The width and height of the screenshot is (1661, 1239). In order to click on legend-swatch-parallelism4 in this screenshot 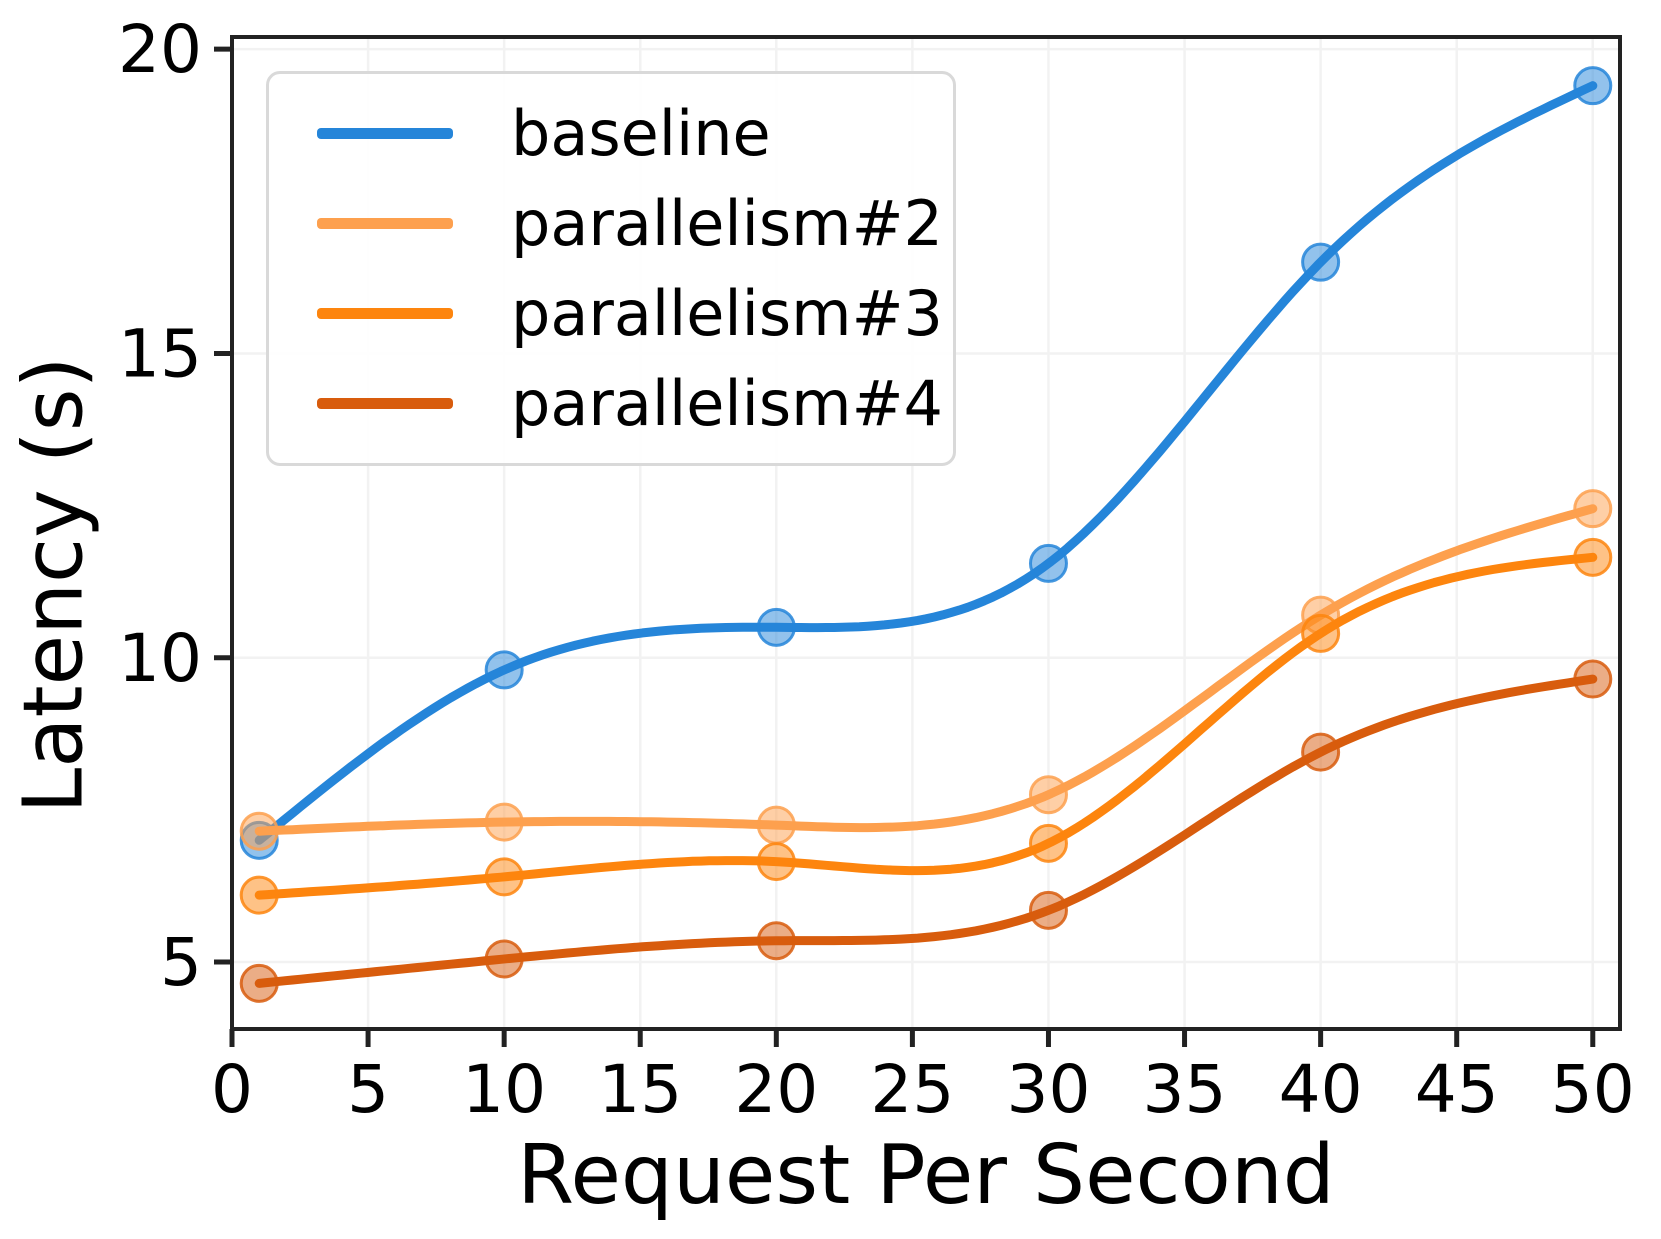, I will do `click(385, 404)`.